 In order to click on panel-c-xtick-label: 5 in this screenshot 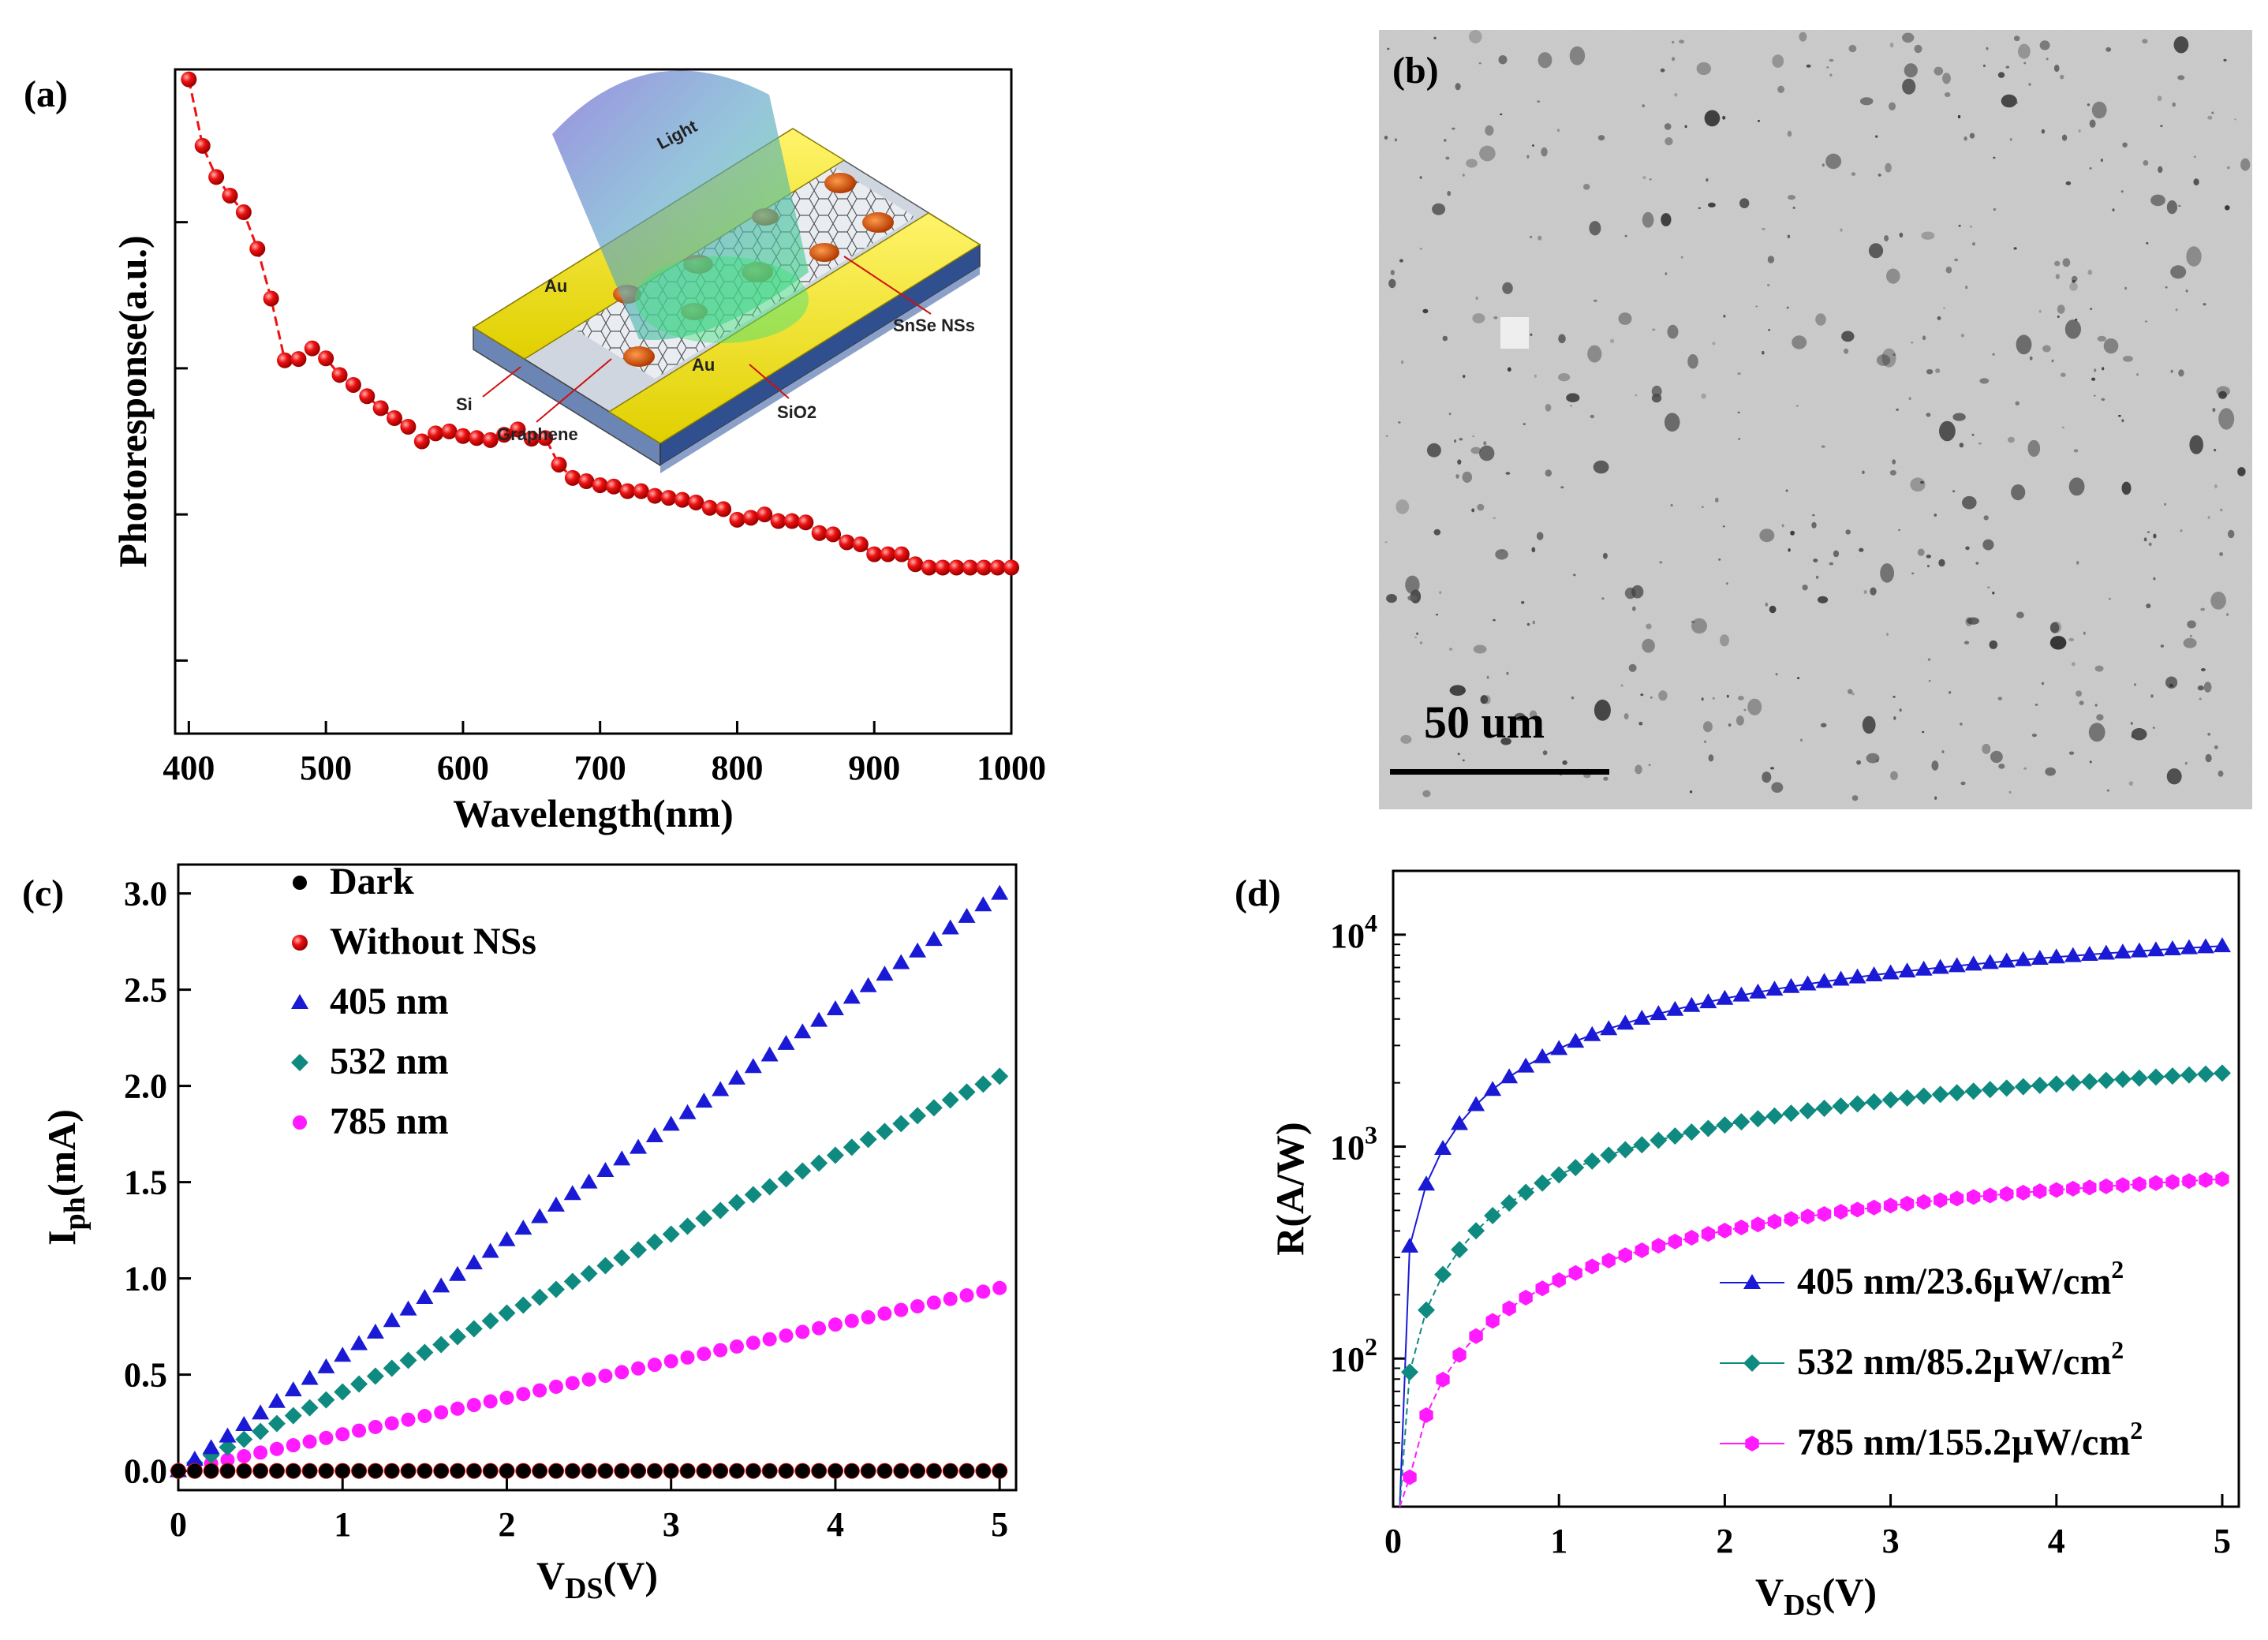, I will do `click(999, 1524)`.